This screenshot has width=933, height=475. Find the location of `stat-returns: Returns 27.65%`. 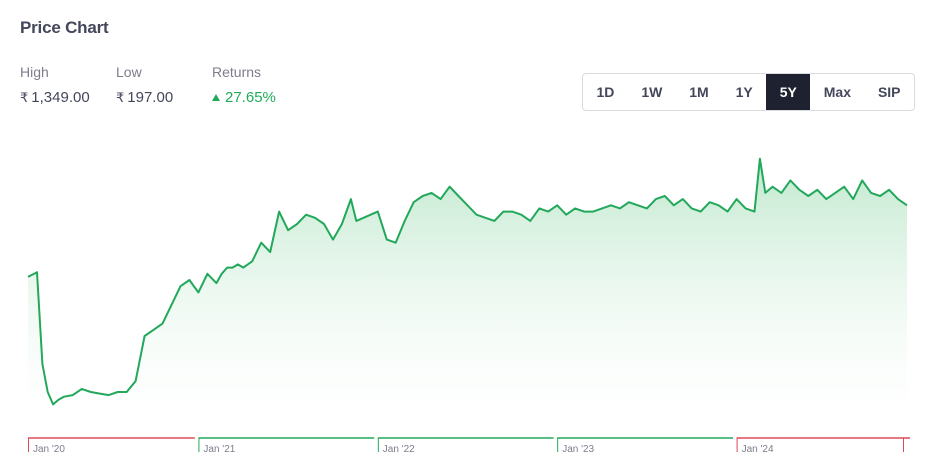

stat-returns: Returns 27.65% is located at coordinates (244, 85).